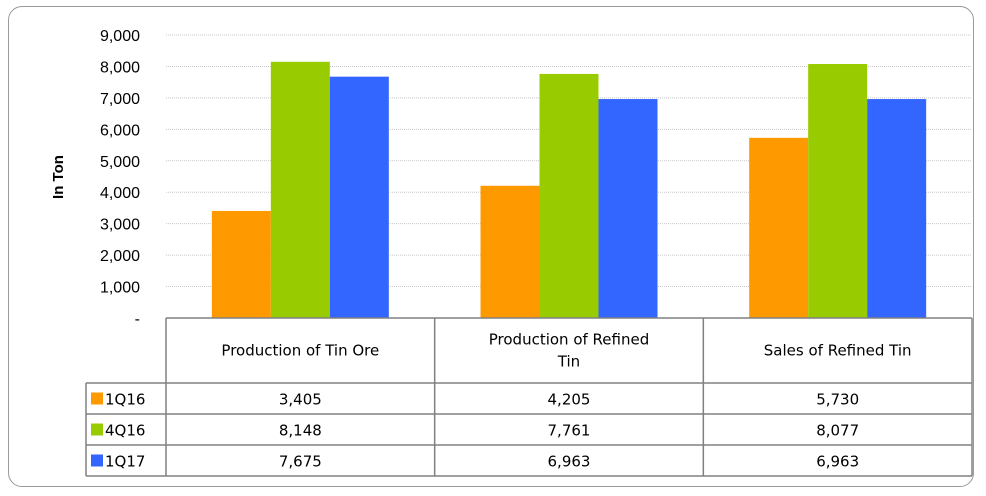 This screenshot has width=986, height=496. What do you see at coordinates (300, 400) in the screenshot?
I see `data-table-value: 3,405` at bounding box center [300, 400].